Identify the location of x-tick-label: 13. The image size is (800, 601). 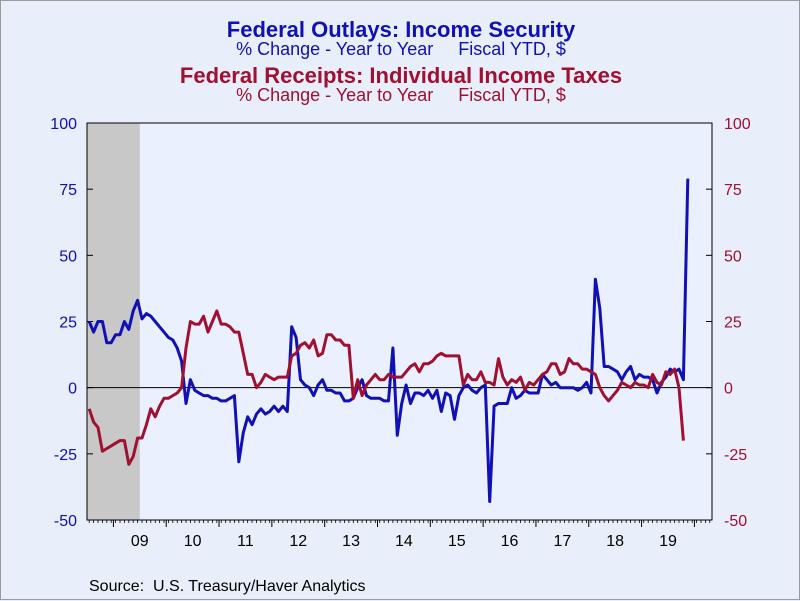
(351, 541).